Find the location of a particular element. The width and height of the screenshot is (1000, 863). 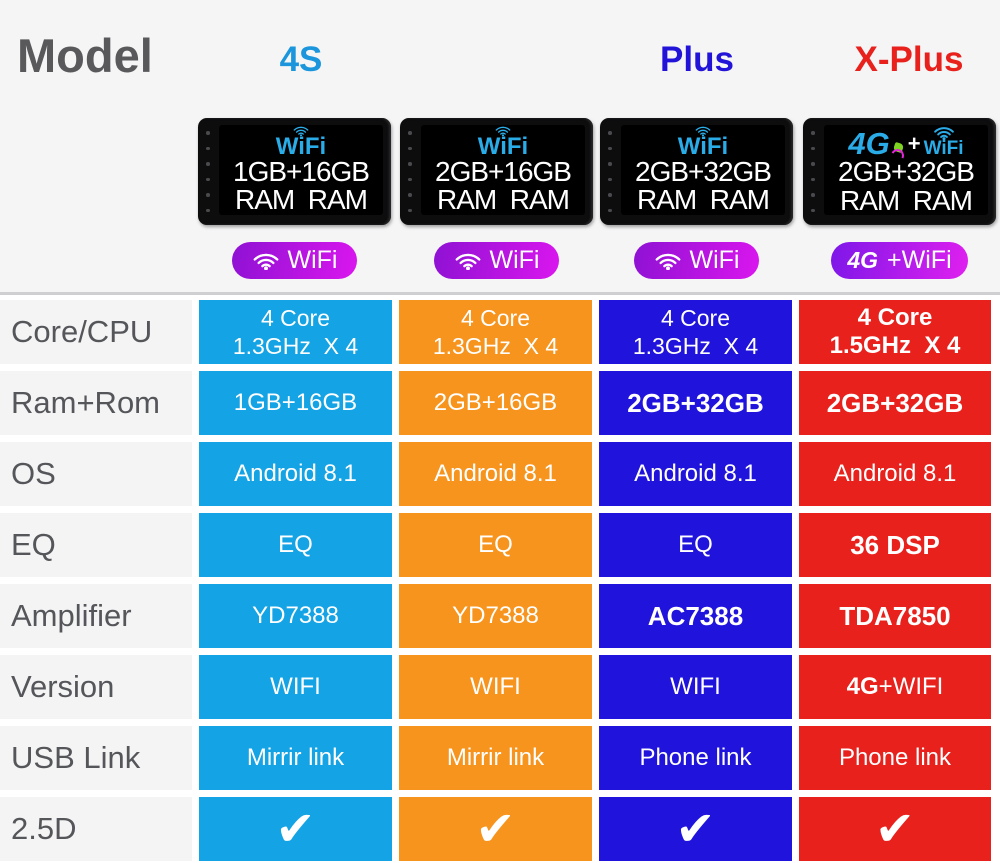

wifi-badge-1: WiFi is located at coordinates (294, 260).